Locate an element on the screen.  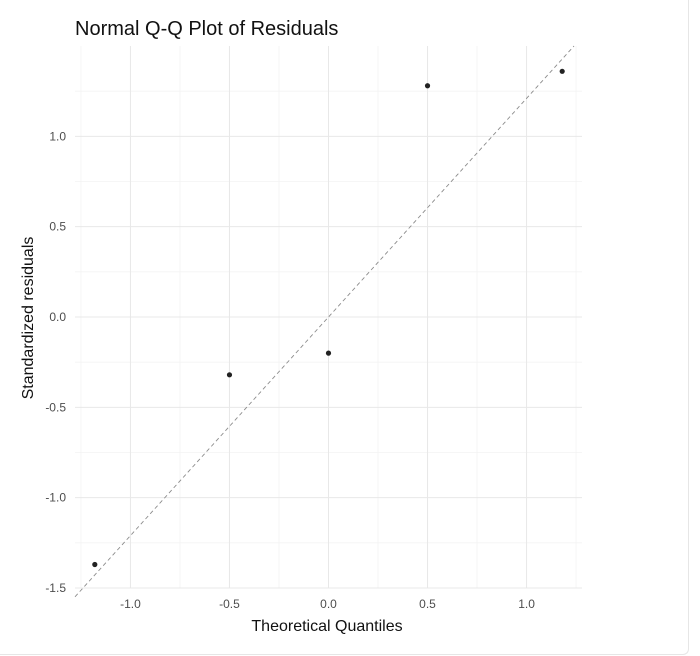
x-tick-label: 0.0 is located at coordinates (328, 604).